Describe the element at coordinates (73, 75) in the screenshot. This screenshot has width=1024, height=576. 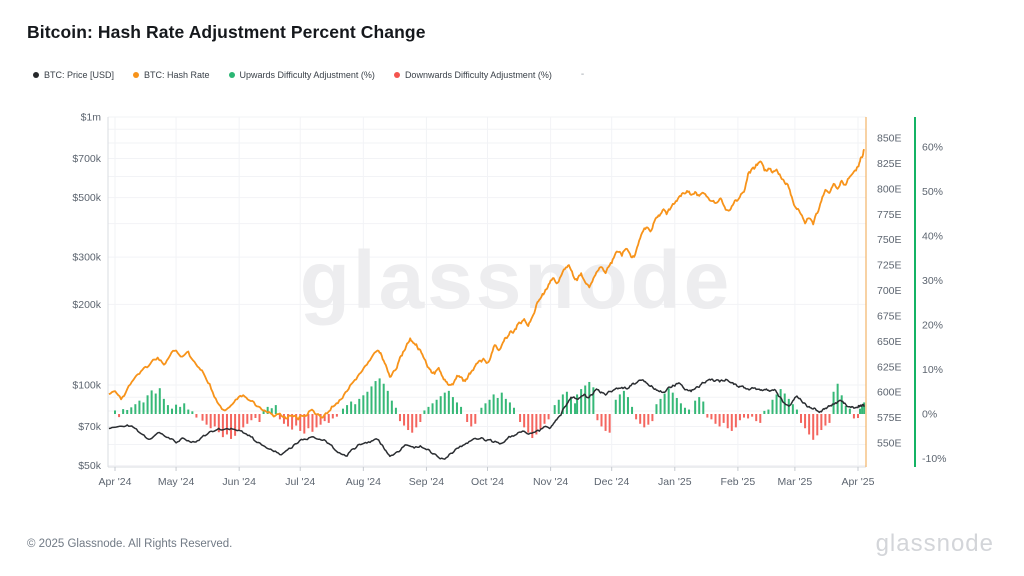
I see `legend-item: BTC: Price [USD]` at that location.